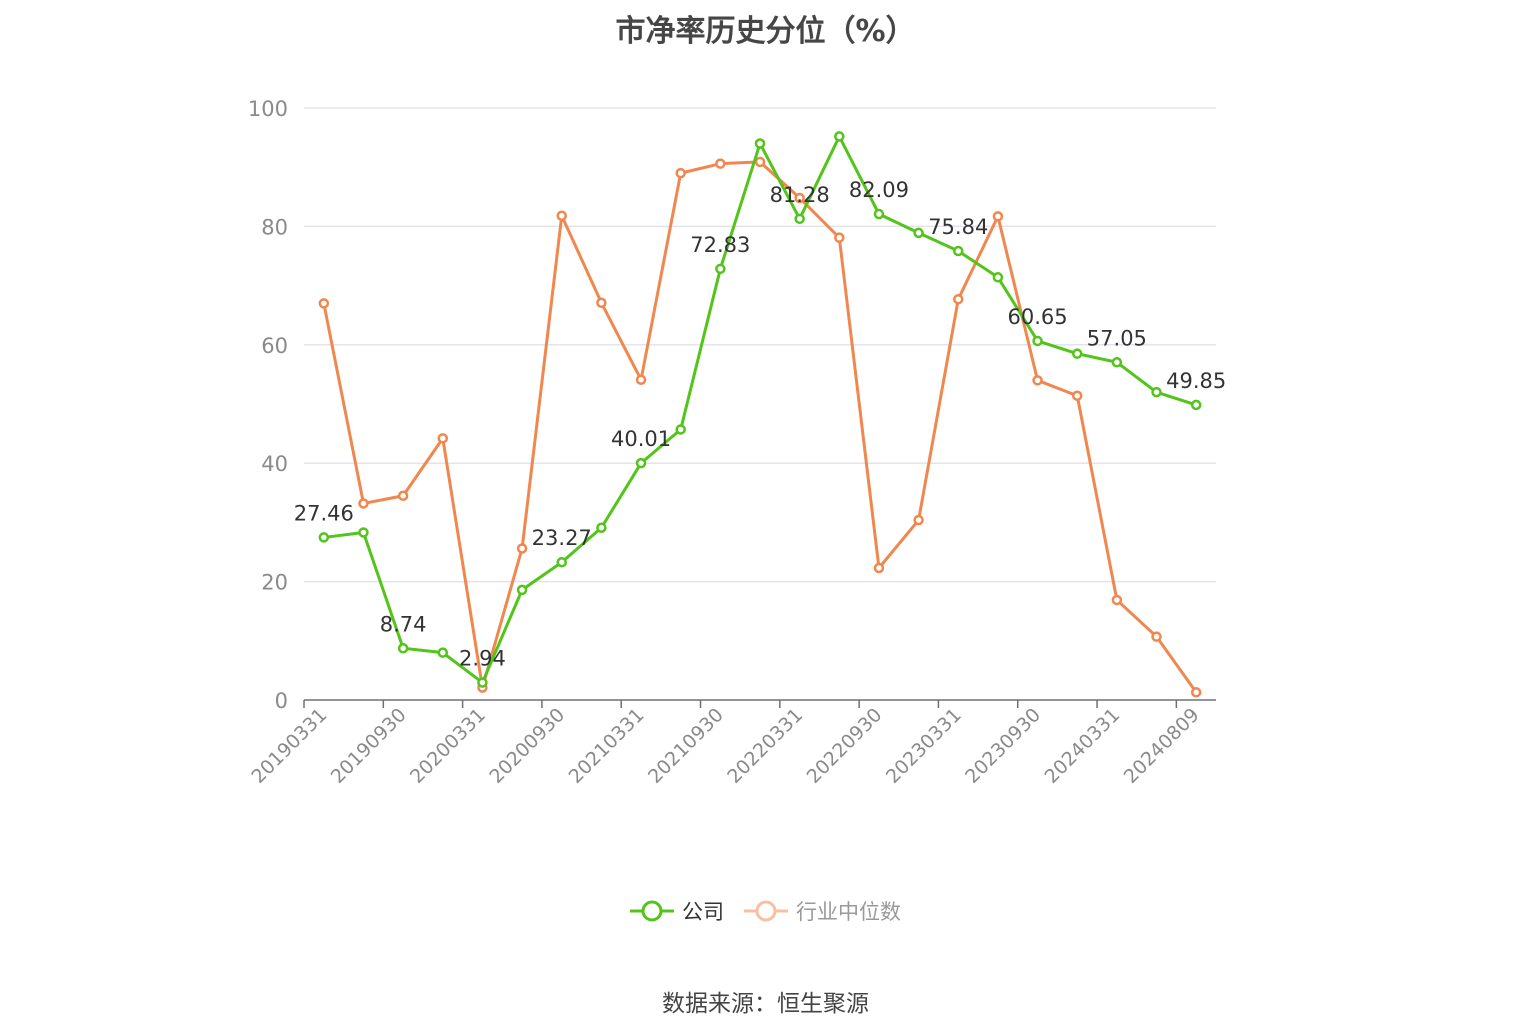 This screenshot has height=1034, width=1531. What do you see at coordinates (703, 912) in the screenshot?
I see `legend-label-company: 公司` at bounding box center [703, 912].